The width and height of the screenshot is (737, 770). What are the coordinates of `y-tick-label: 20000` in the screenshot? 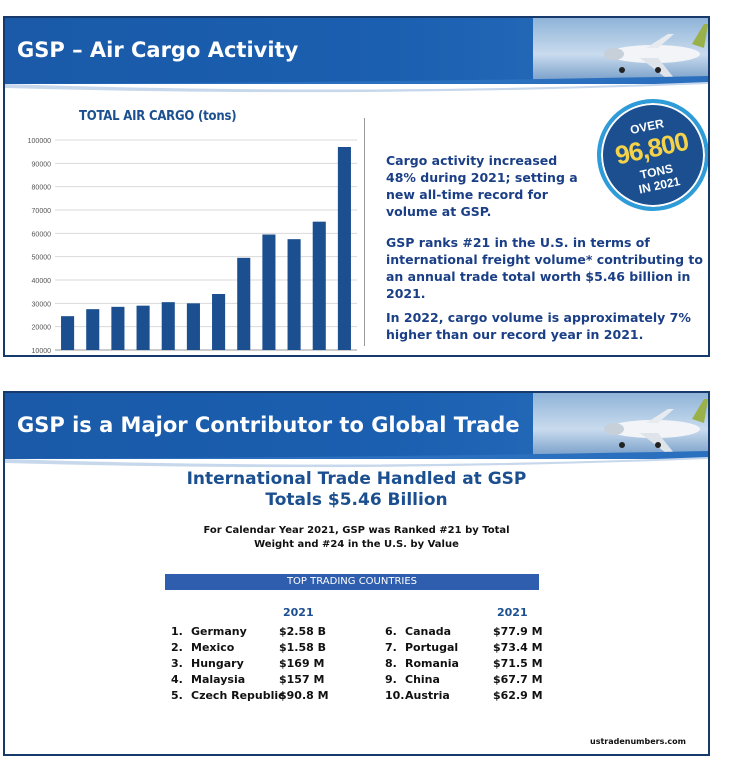 It's located at (42, 328).